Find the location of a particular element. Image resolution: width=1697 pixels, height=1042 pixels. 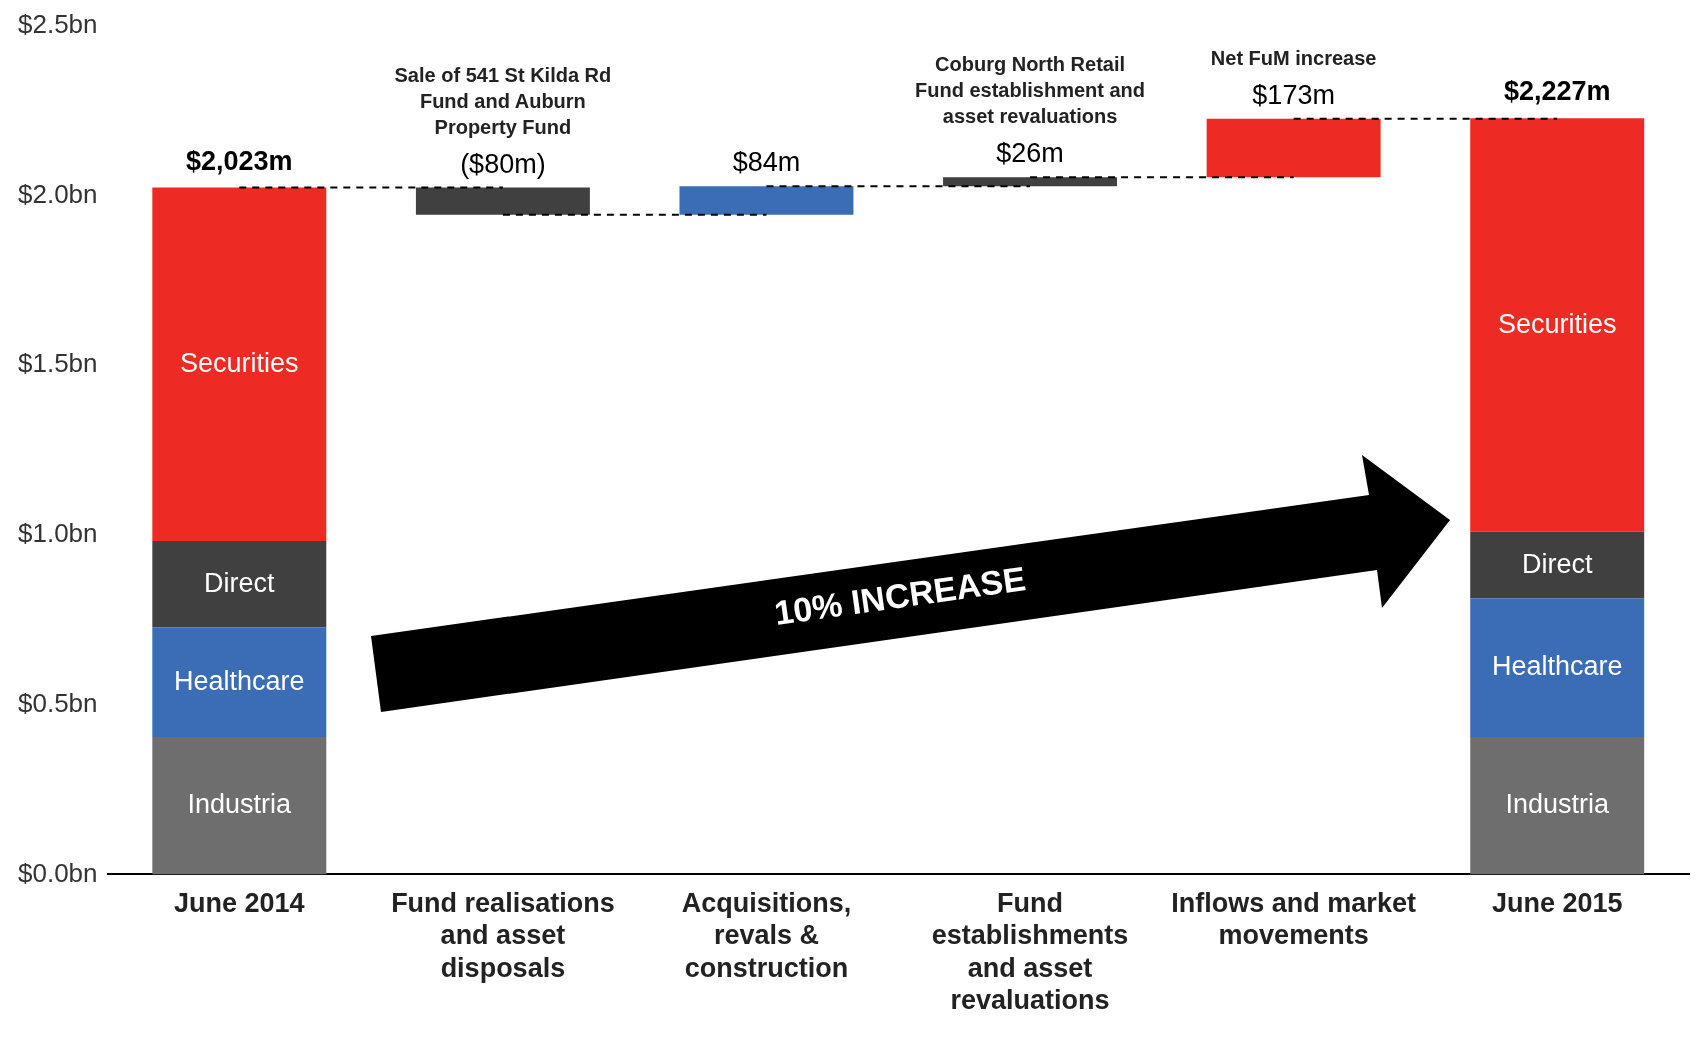

annotation: $26m is located at coordinates (1030, 153).